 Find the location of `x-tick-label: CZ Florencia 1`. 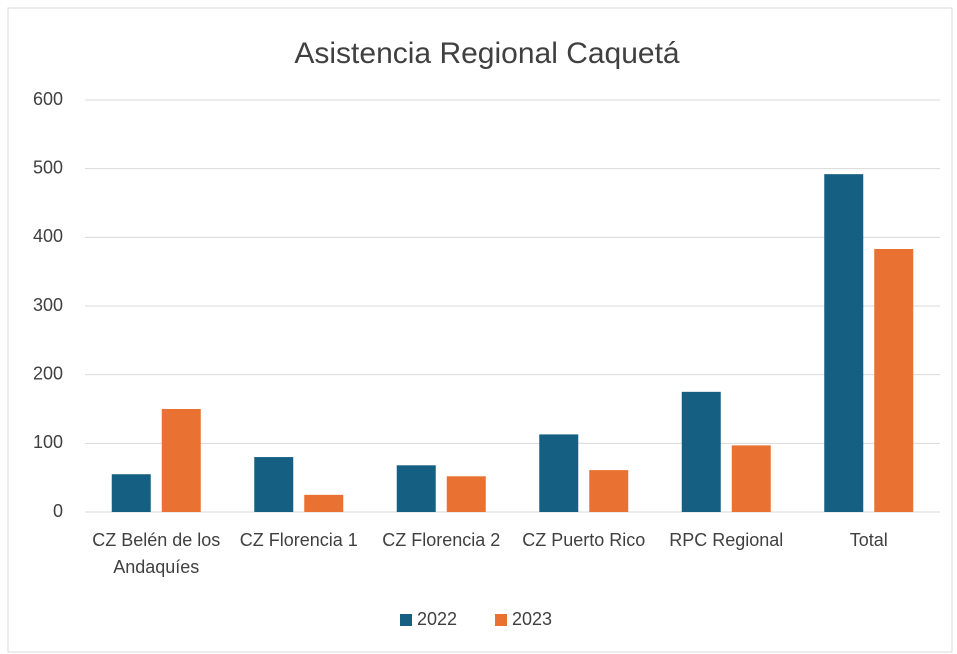

x-tick-label: CZ Florencia 1 is located at coordinates (298, 540).